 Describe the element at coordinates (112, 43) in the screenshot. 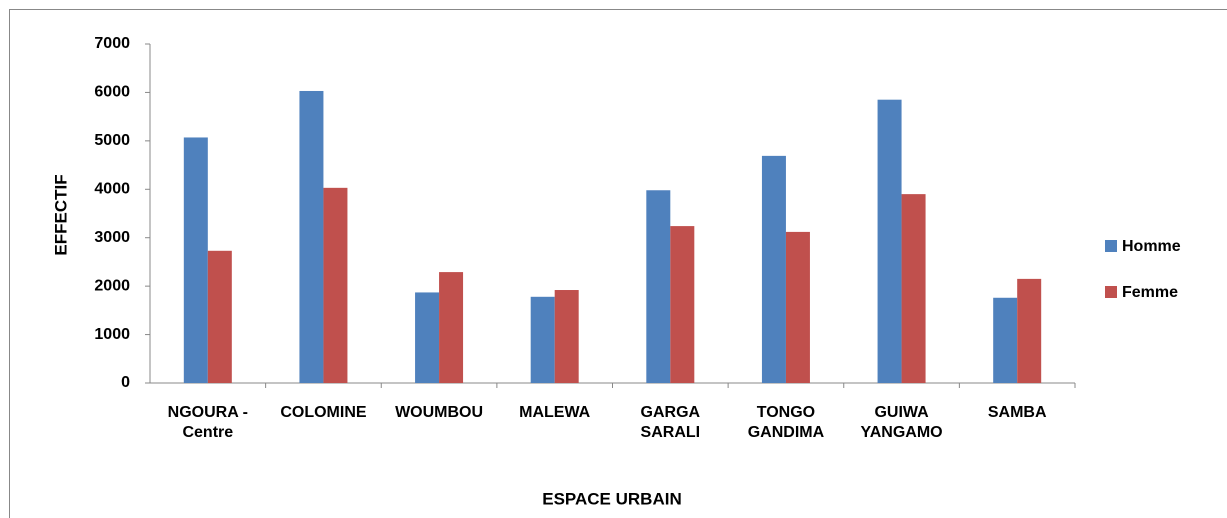

I see `y-tick-label: 7000` at that location.